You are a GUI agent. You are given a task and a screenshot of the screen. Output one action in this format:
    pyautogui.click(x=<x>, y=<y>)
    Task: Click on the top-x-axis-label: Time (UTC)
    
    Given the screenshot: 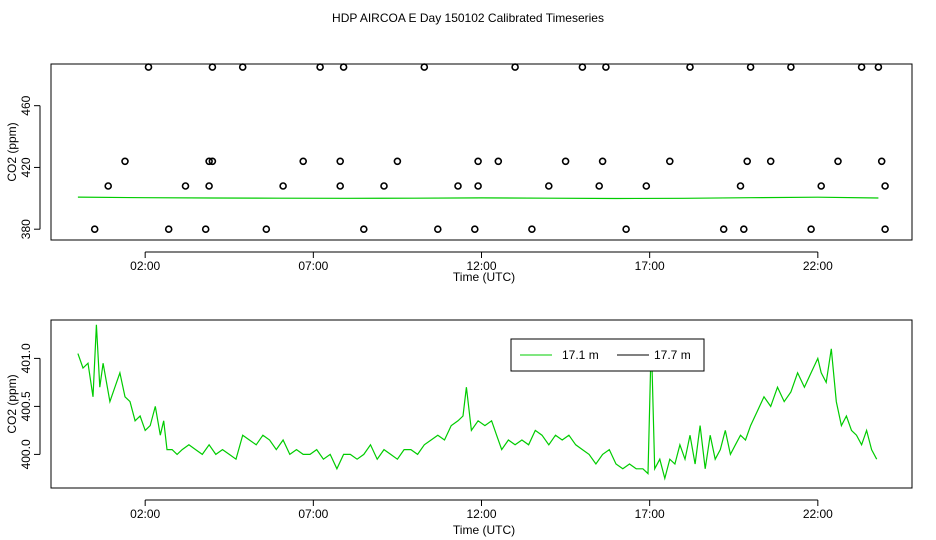 What is the action you would take?
    pyautogui.click(x=484, y=277)
    